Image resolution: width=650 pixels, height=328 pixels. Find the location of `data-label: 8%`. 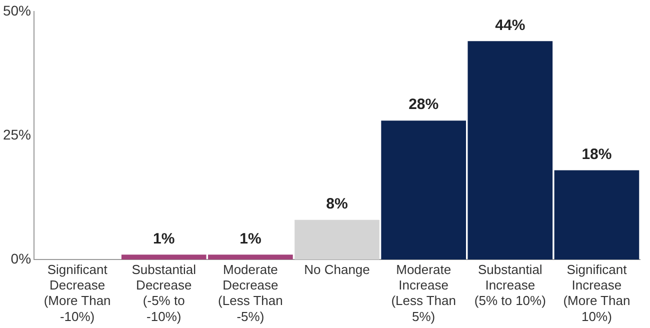

data-label: 8% is located at coordinates (337, 204).